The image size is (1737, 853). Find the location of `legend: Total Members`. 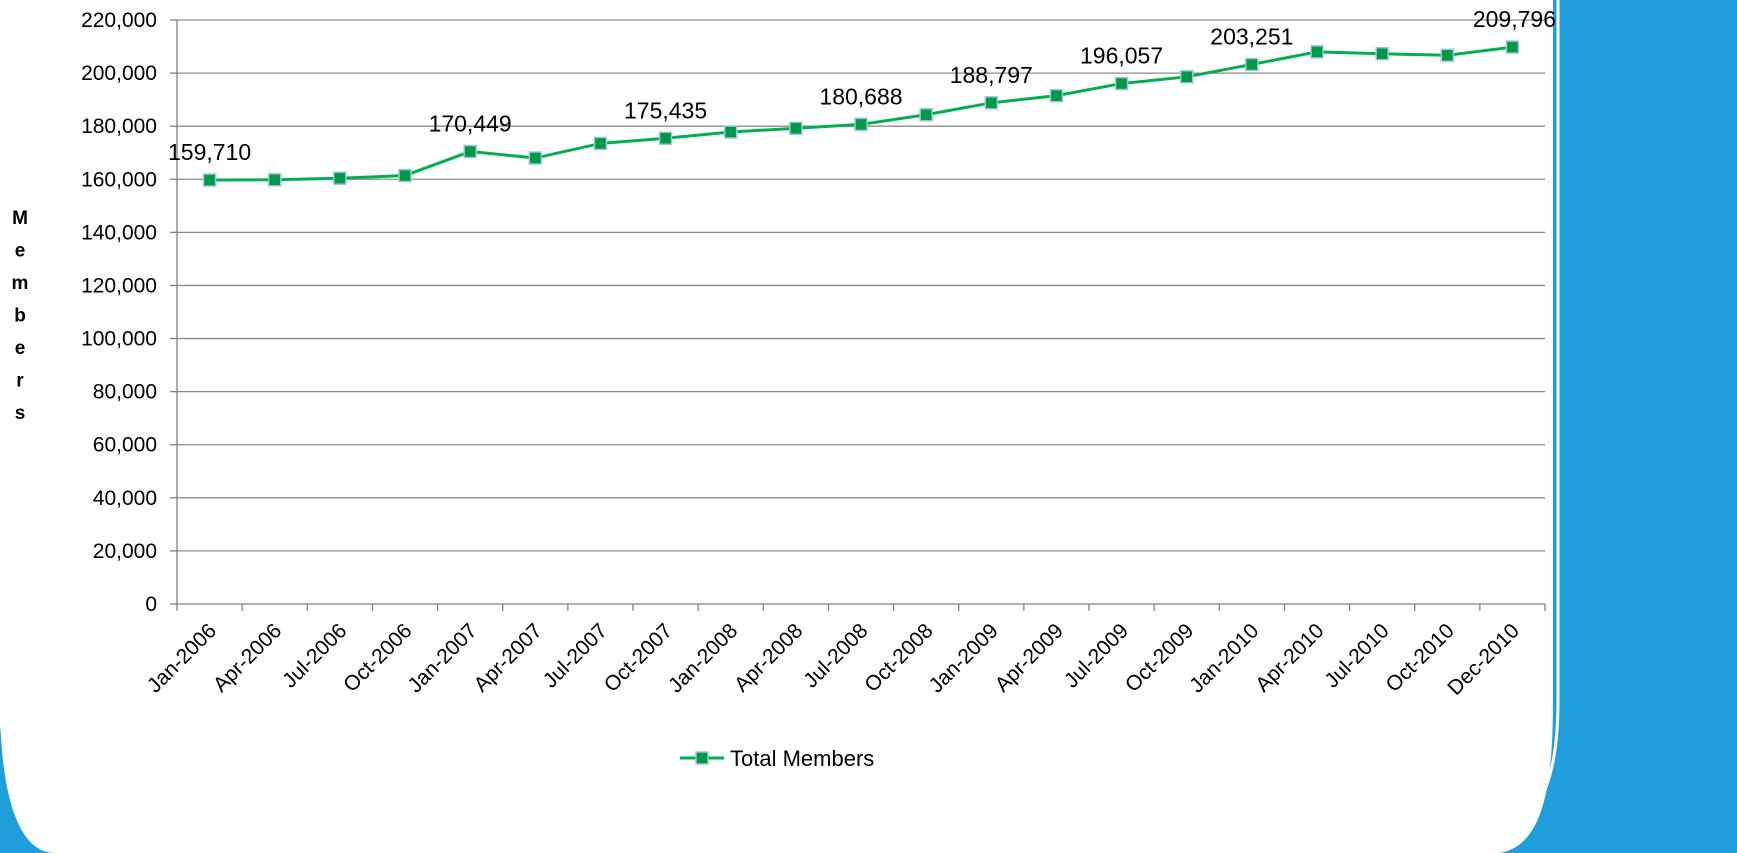

legend: Total Members is located at coordinates (777, 758).